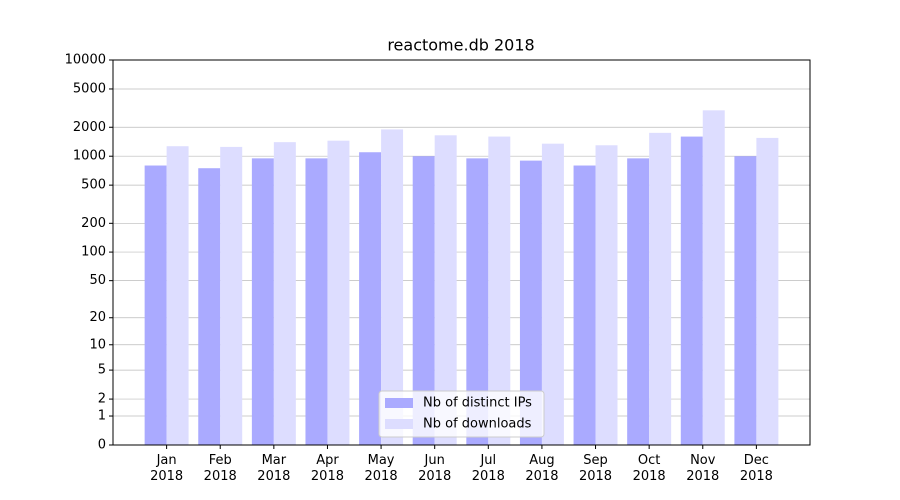 This screenshot has width=900, height=500. I want to click on y-tick-label: 20, so click(97, 317).